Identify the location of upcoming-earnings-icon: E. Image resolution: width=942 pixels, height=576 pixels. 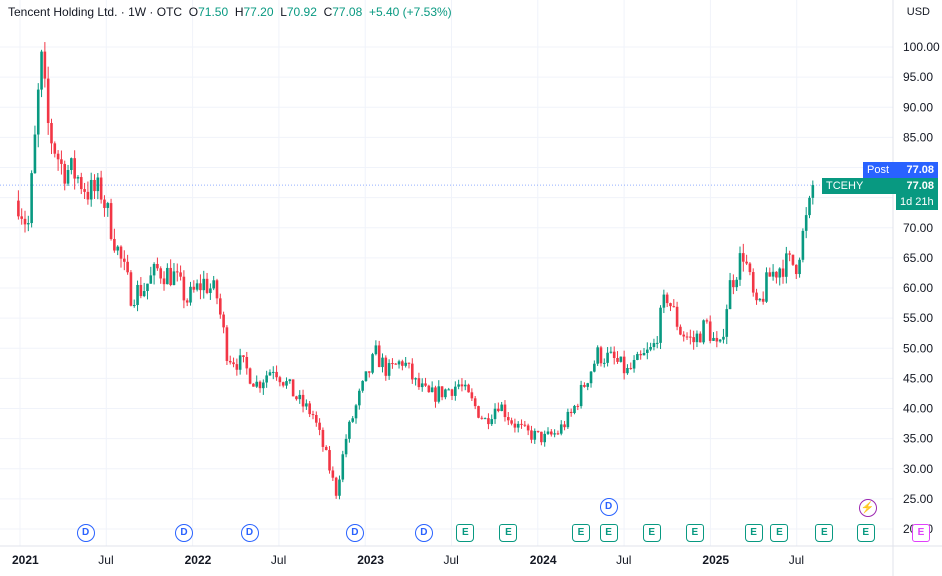
(920, 533).